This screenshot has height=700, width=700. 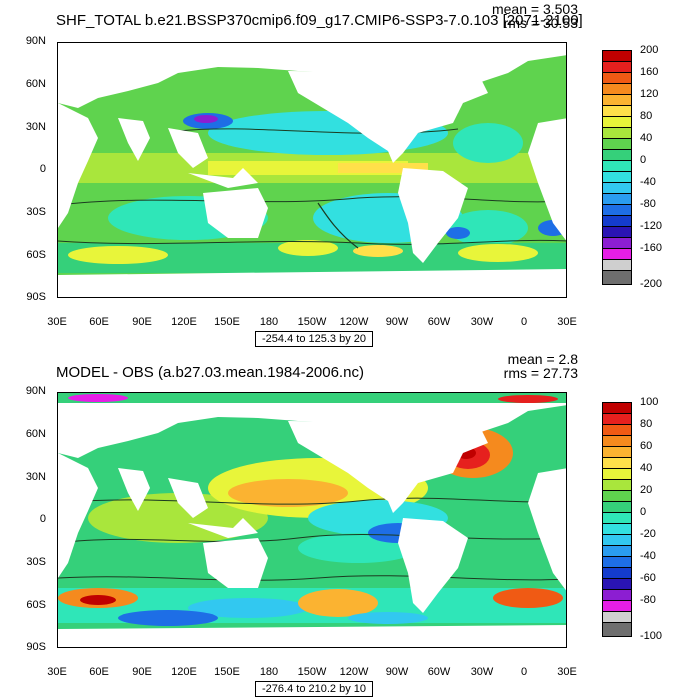 What do you see at coordinates (651, 226) in the screenshot?
I see `colorbar-label: -120` at bounding box center [651, 226].